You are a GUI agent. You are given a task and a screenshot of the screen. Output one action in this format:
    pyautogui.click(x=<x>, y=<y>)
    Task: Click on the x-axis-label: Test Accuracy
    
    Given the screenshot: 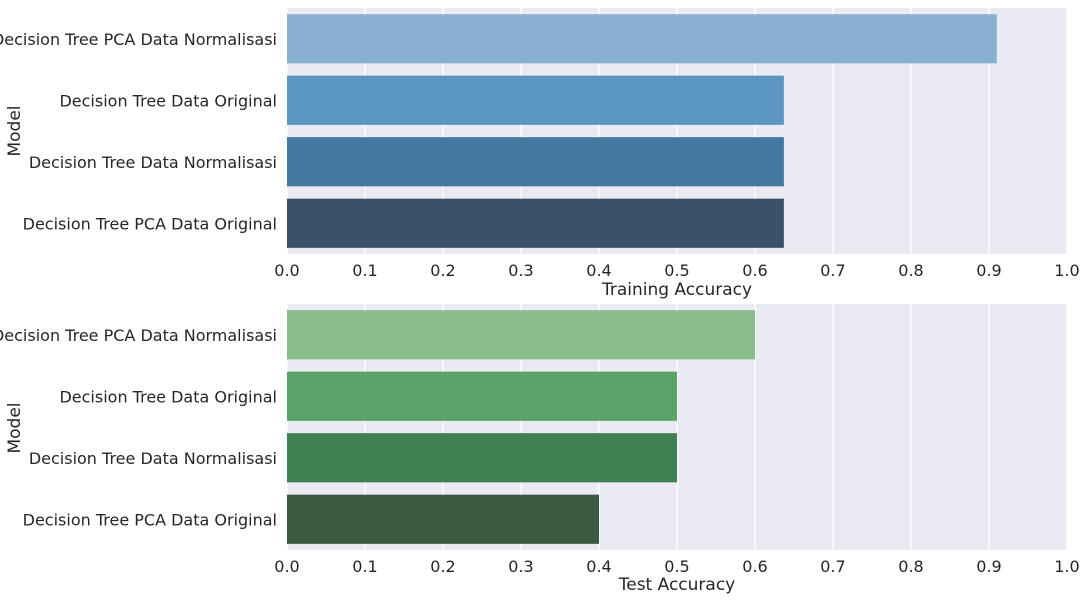 What is the action you would take?
    pyautogui.click(x=677, y=585)
    